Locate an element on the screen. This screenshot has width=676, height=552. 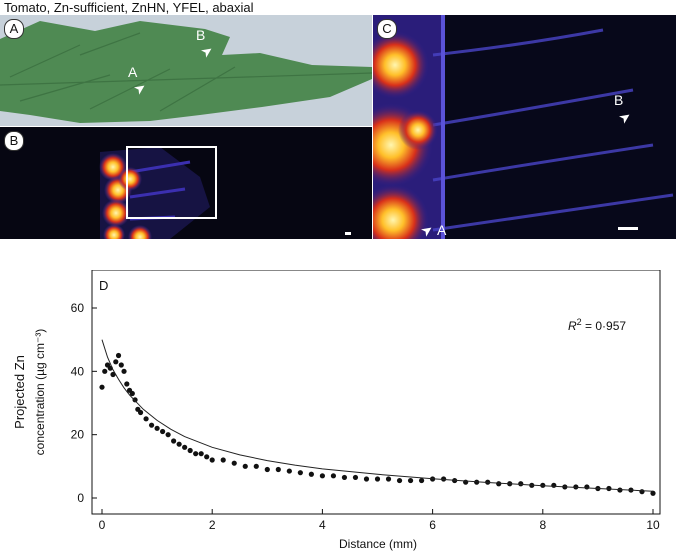
x-tick-label: 6 is located at coordinates (432, 525).